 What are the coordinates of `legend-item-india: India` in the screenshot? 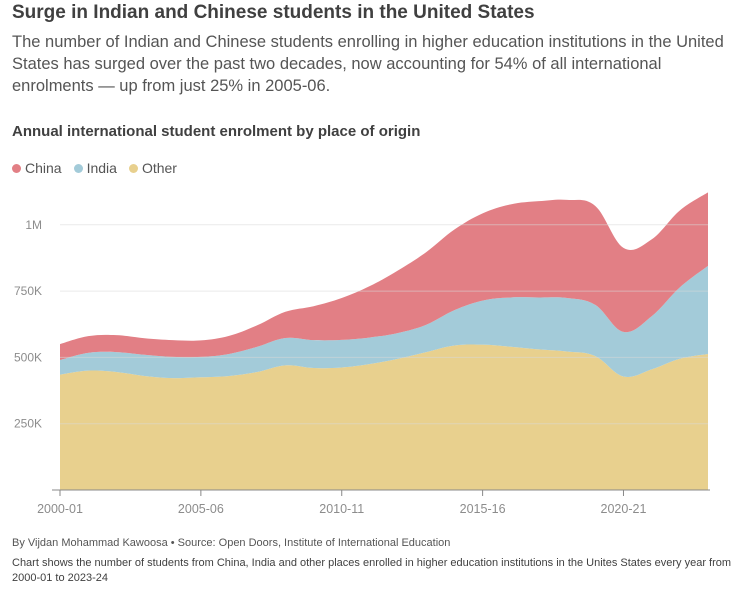 It's located at (95, 168).